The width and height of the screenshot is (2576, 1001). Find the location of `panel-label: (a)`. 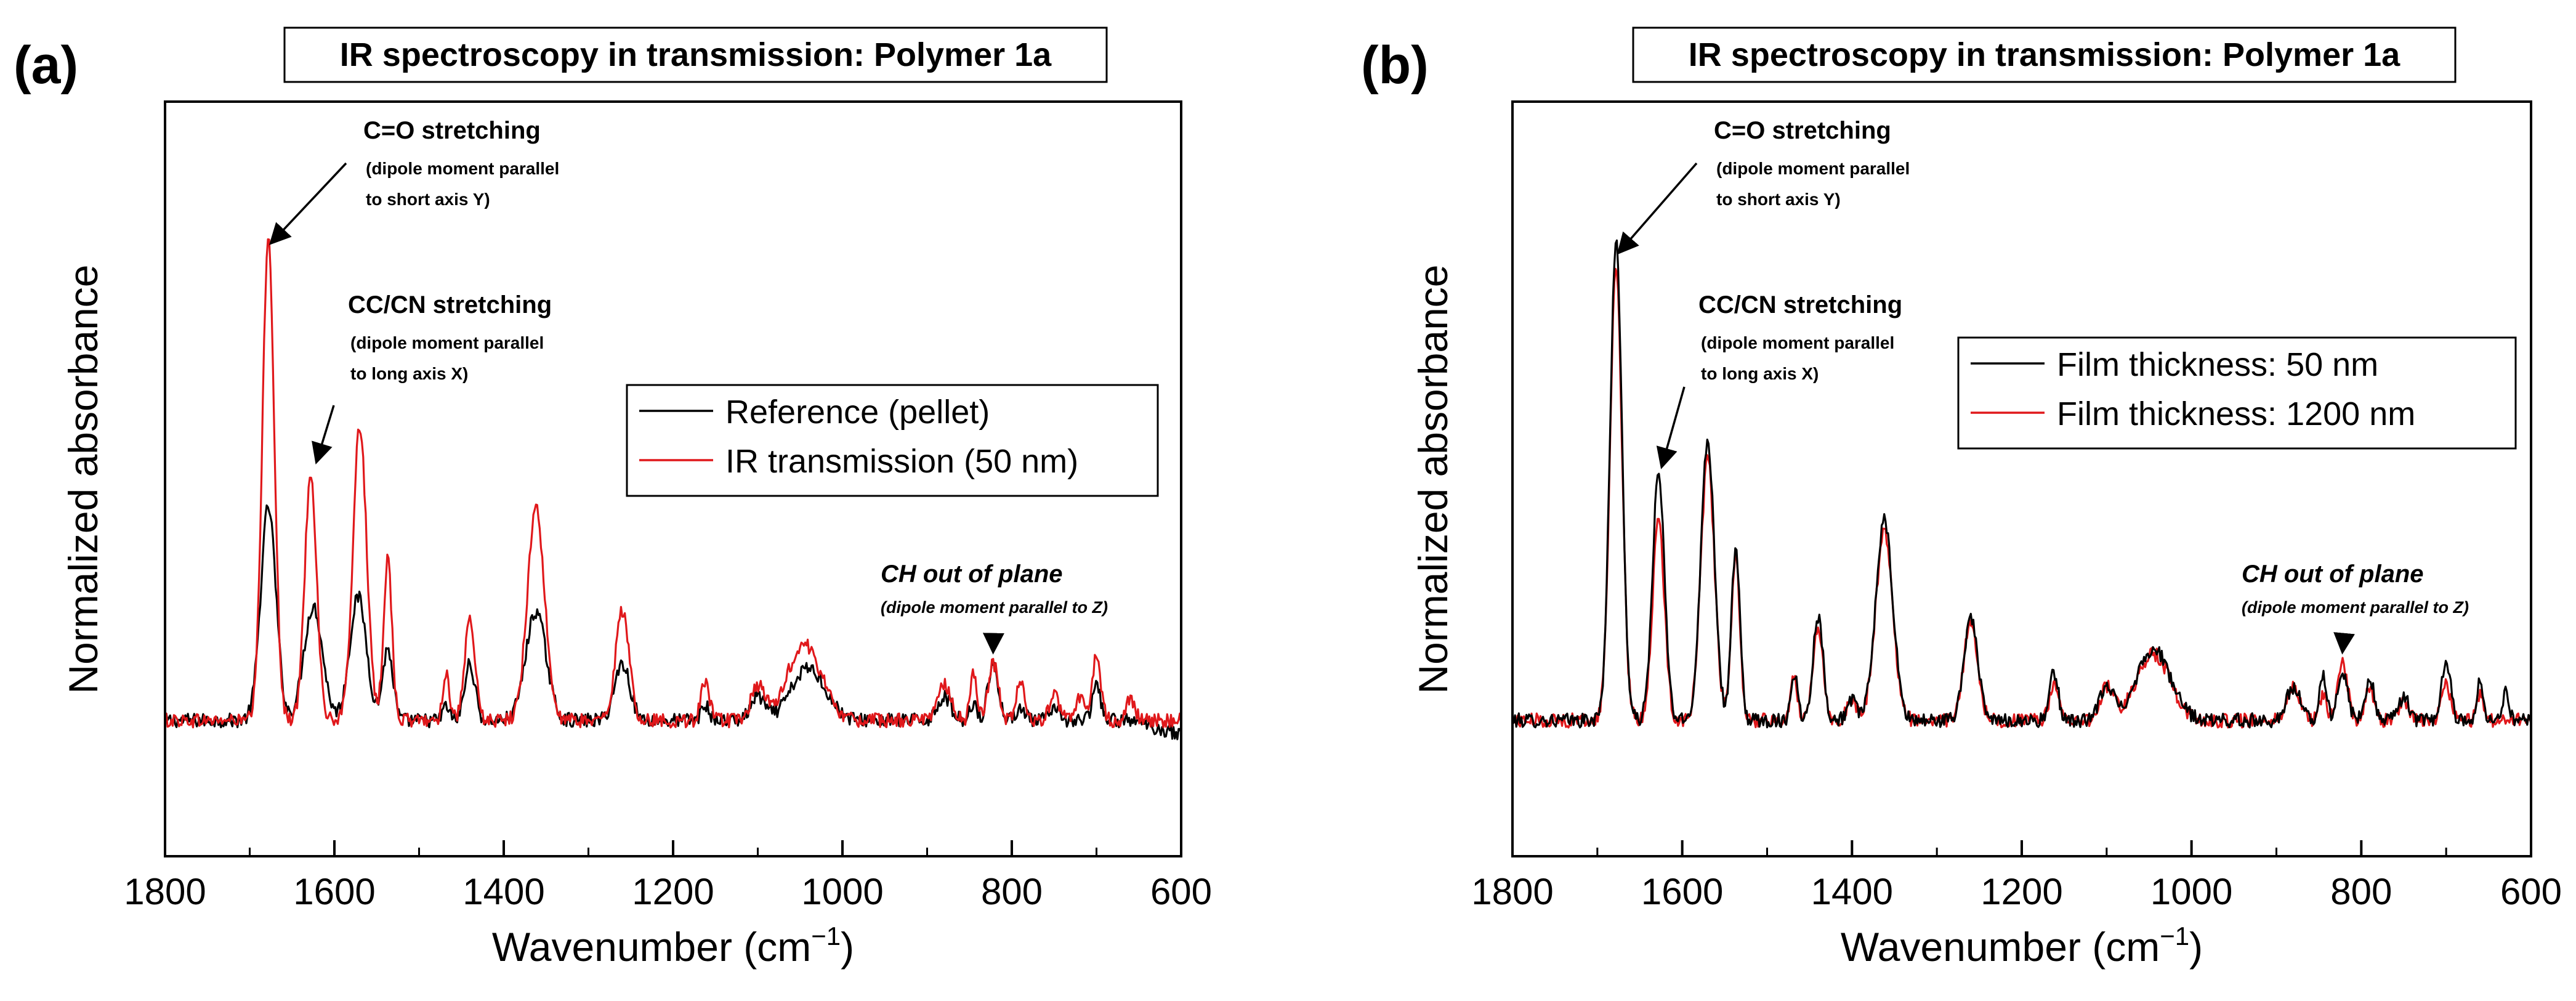

panel-label: (a) is located at coordinates (46, 65).